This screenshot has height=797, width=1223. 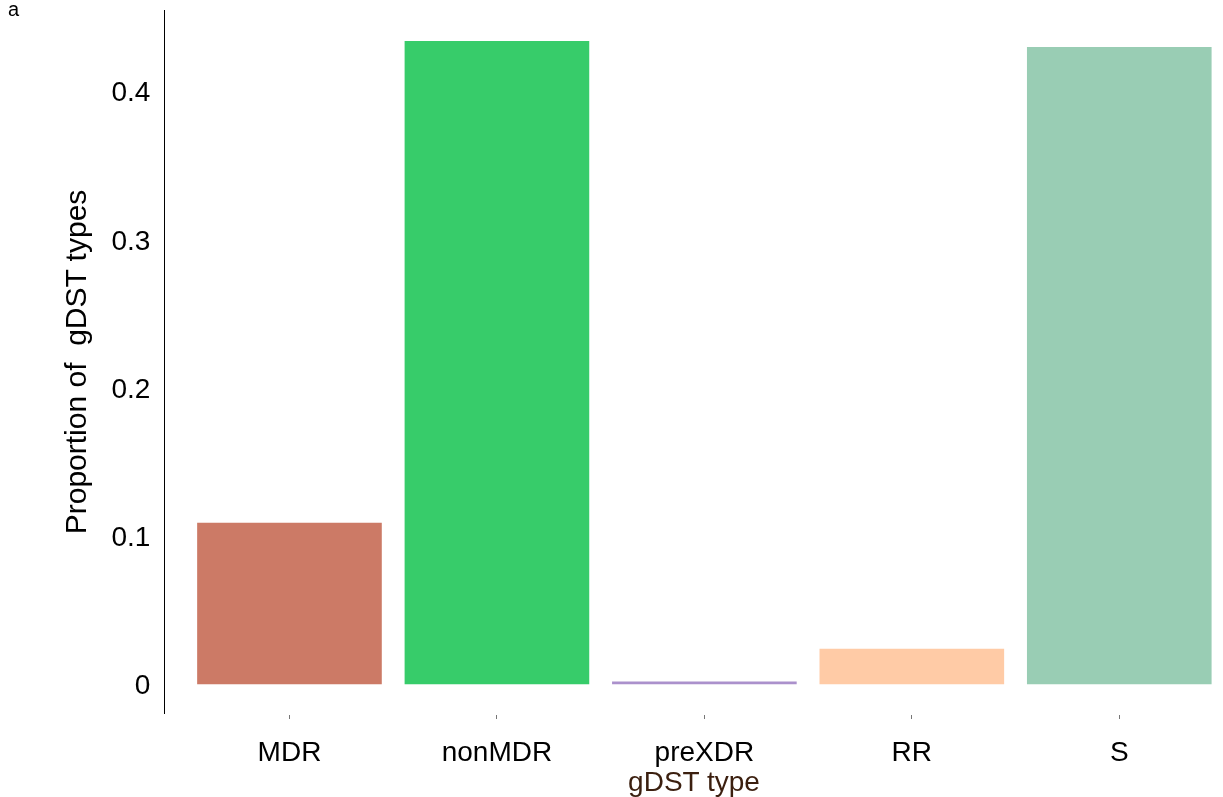 I want to click on y-tick-label: 0.2, so click(x=131, y=388).